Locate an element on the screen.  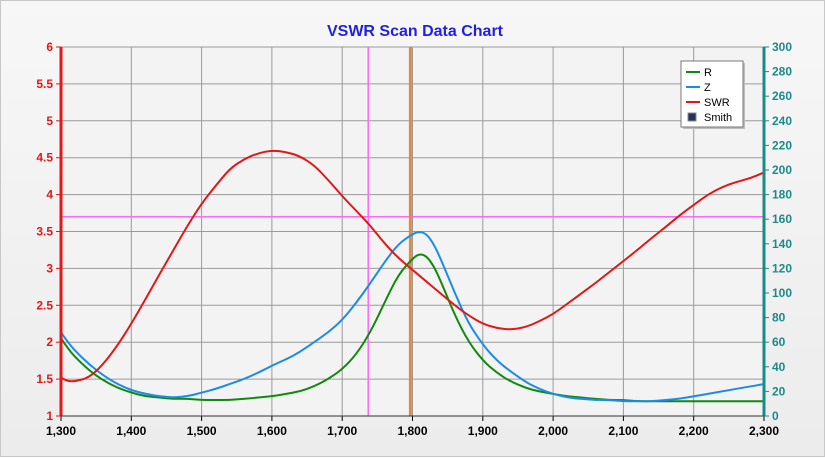
y-right-tick-label: 100 is located at coordinates (782, 293).